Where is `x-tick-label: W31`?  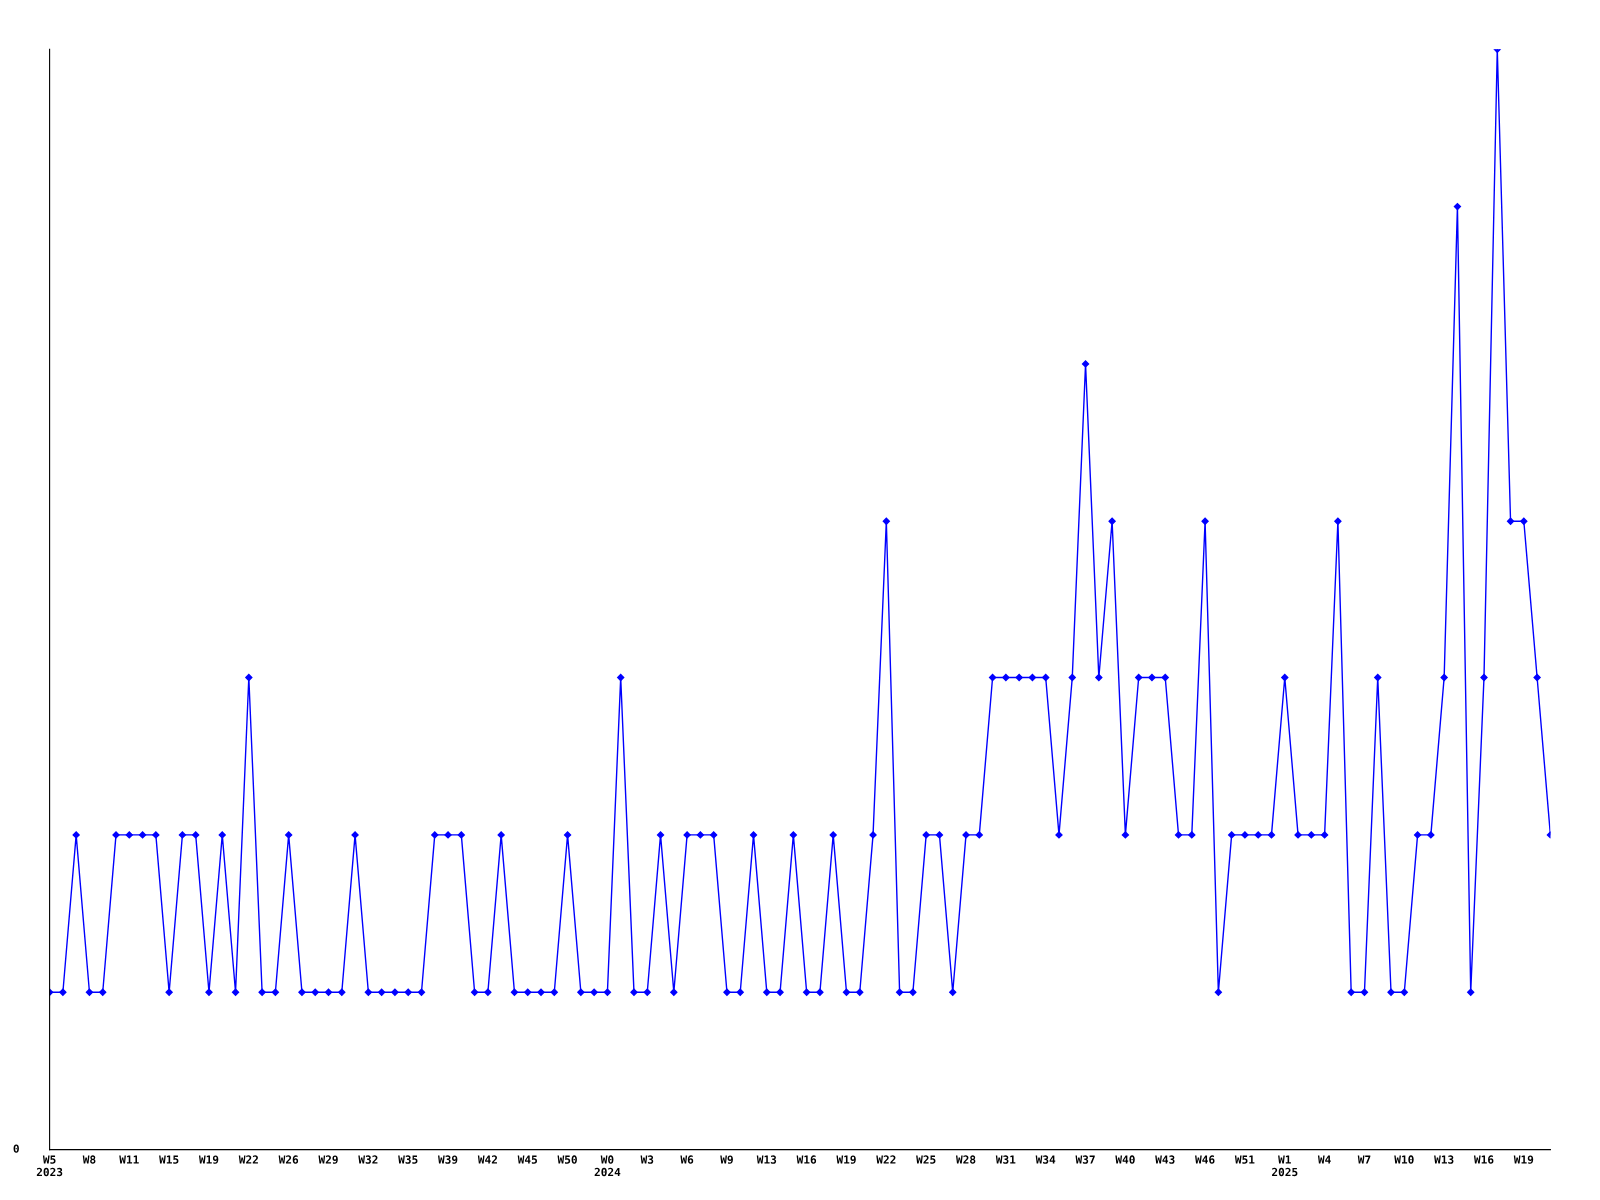
x-tick-label: W31 is located at coordinates (1005, 1159).